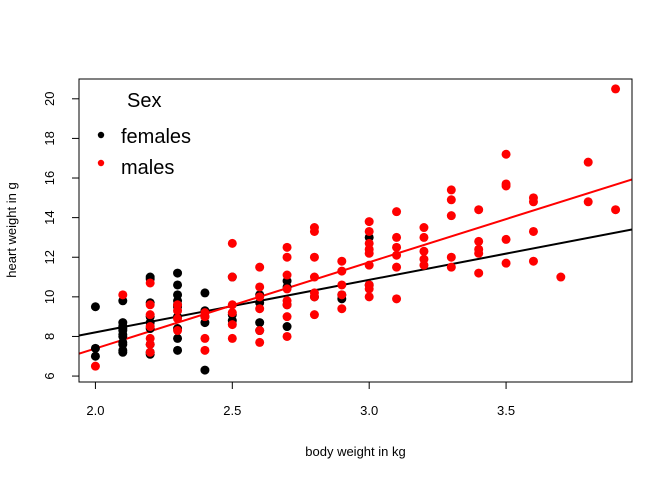  Describe the element at coordinates (506, 410) in the screenshot. I see `x-tick-label: 3.5` at that location.